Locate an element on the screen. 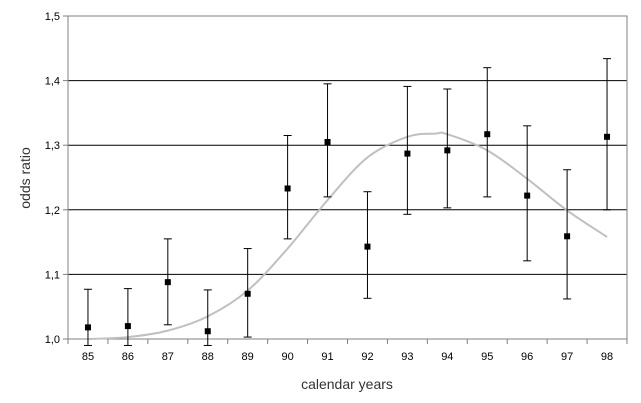 The height and width of the screenshot is (403, 641). x-tick-label-89: 89 is located at coordinates (248, 357).